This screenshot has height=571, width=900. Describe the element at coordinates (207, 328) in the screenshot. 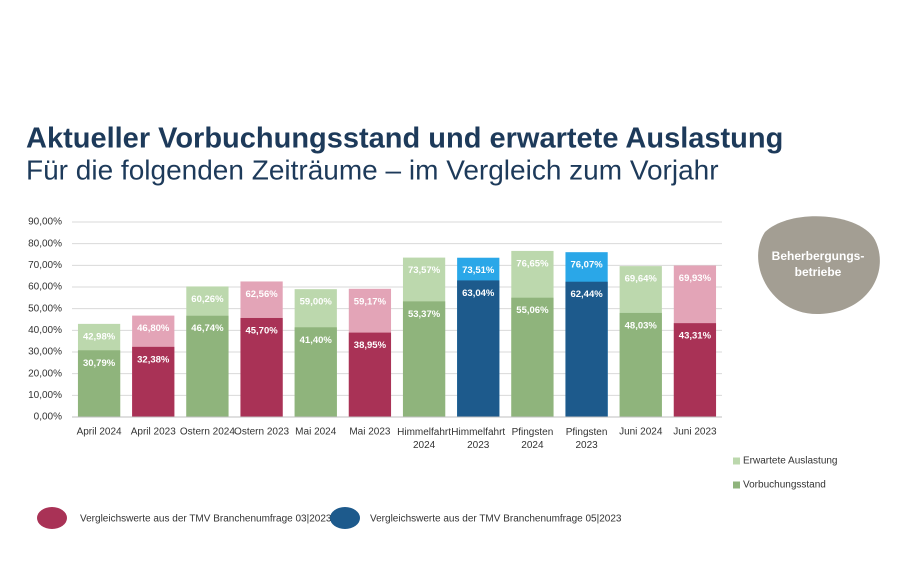

I see `value-label: 46,74%` at that location.